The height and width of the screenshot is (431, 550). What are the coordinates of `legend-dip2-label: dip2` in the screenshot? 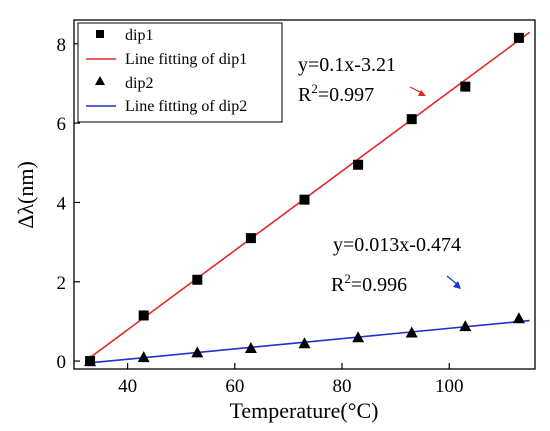 It's located at (139, 83).